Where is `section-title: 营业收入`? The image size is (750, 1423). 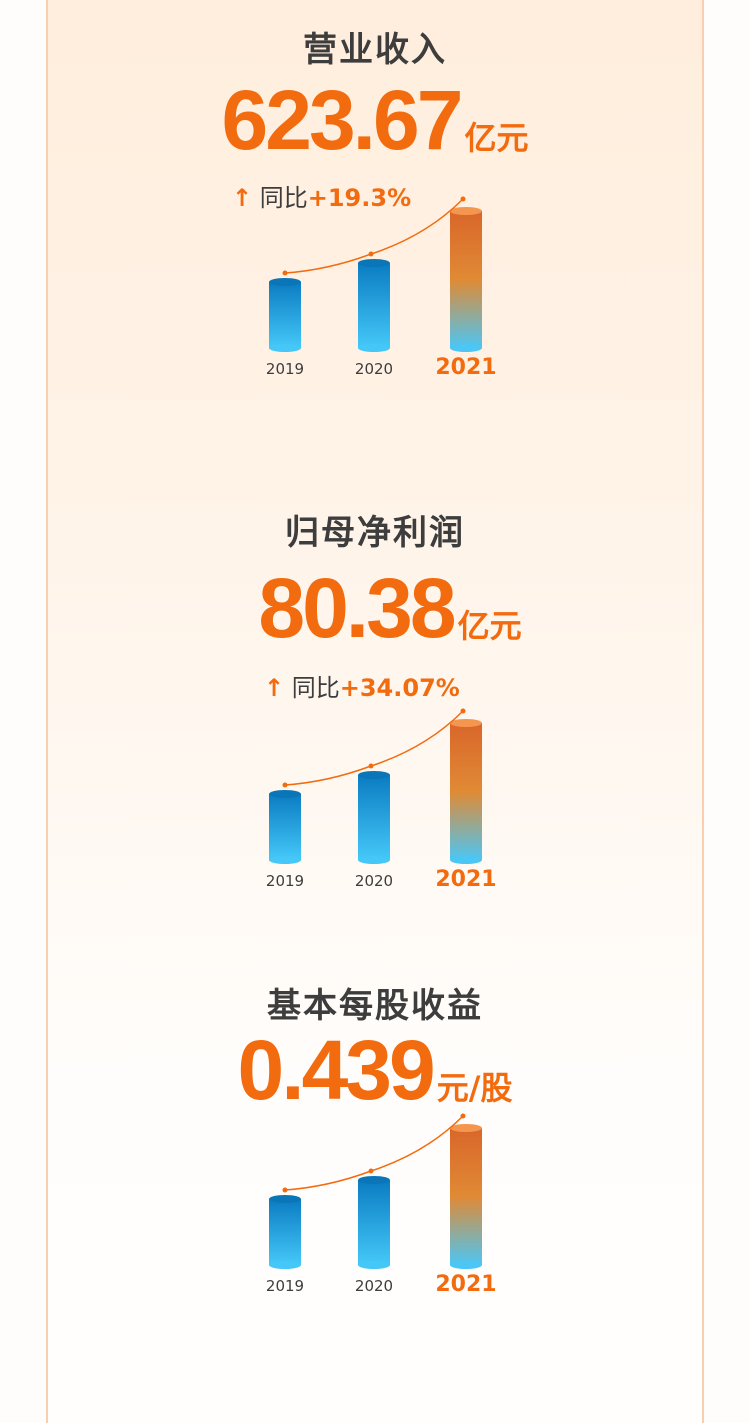
section-title: 营业收入 is located at coordinates (375, 50).